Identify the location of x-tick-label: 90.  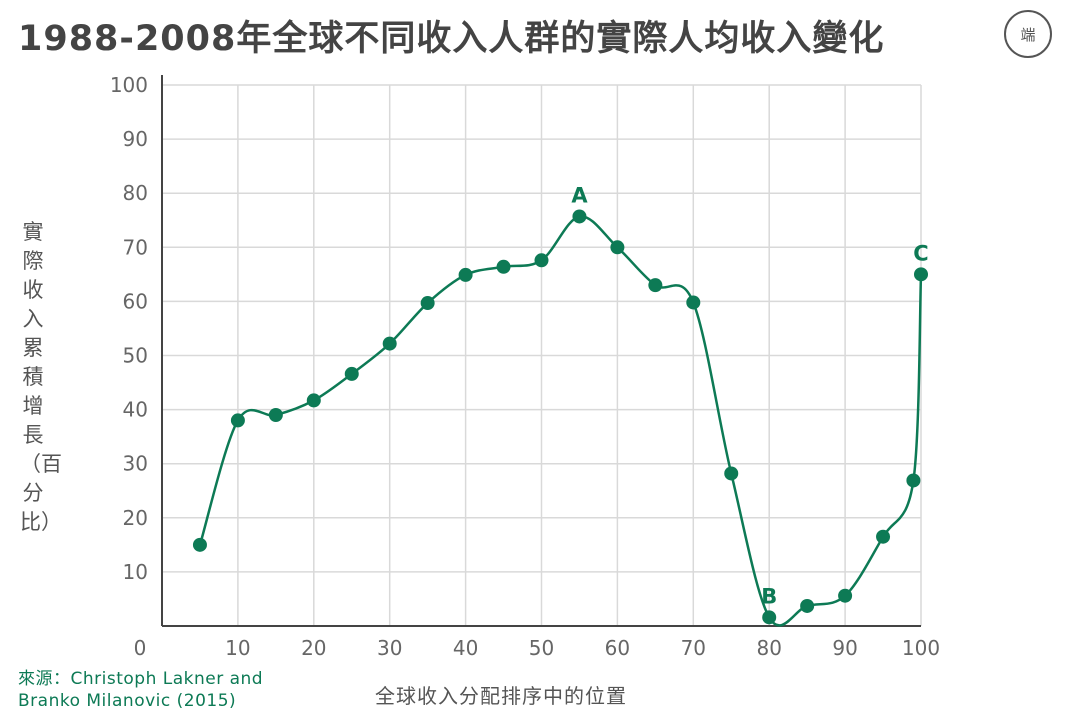
(844, 648).